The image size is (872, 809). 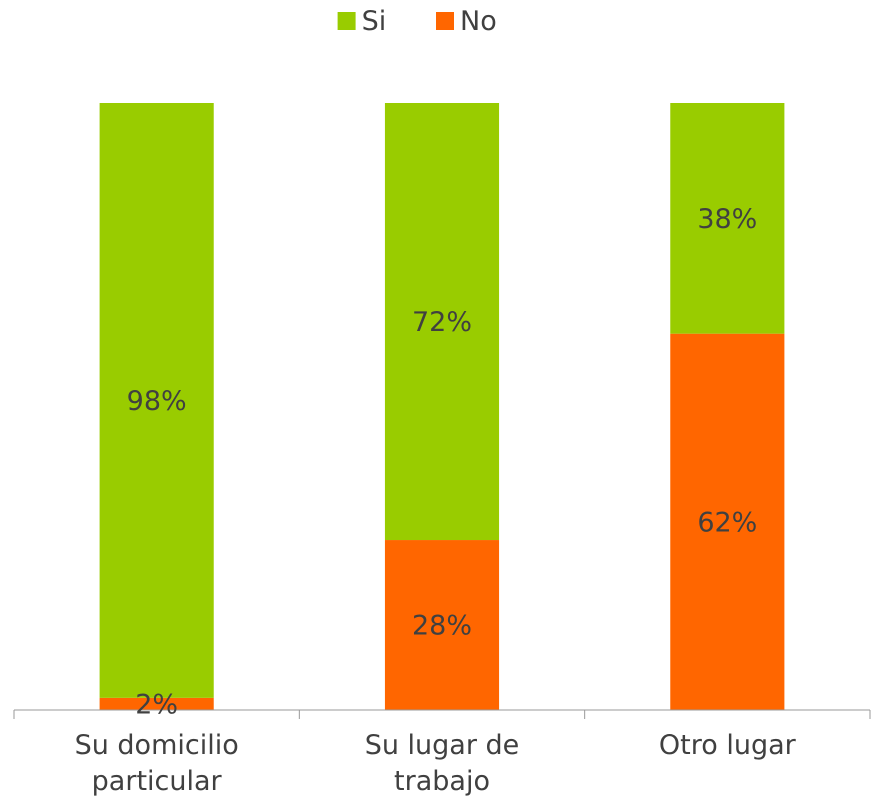 I want to click on x-tick-label: Otro lugar, so click(x=727, y=745).